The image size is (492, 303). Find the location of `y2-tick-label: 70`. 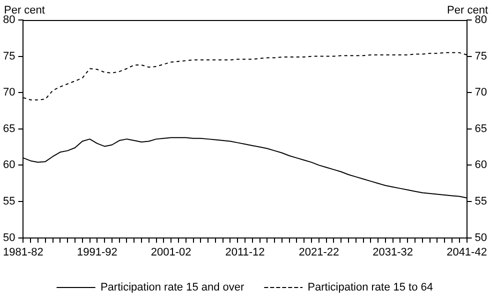

y2-tick-label: 70 is located at coordinates (481, 92).